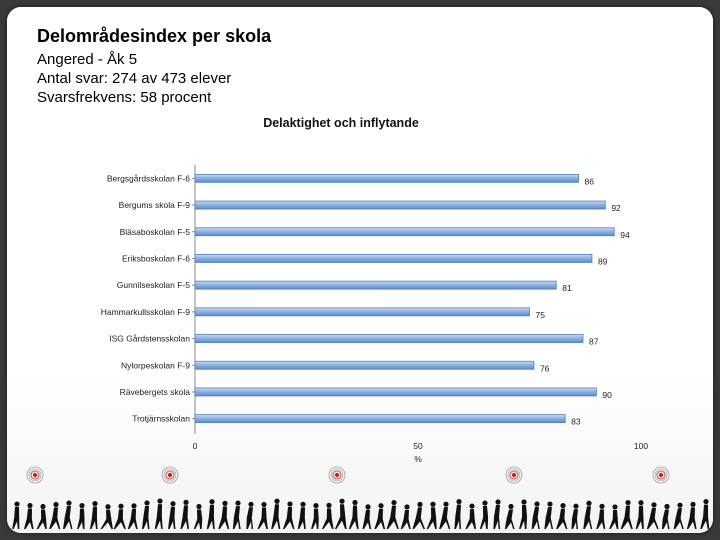 The width and height of the screenshot is (720, 540). I want to click on data-label: 86, so click(590, 181).